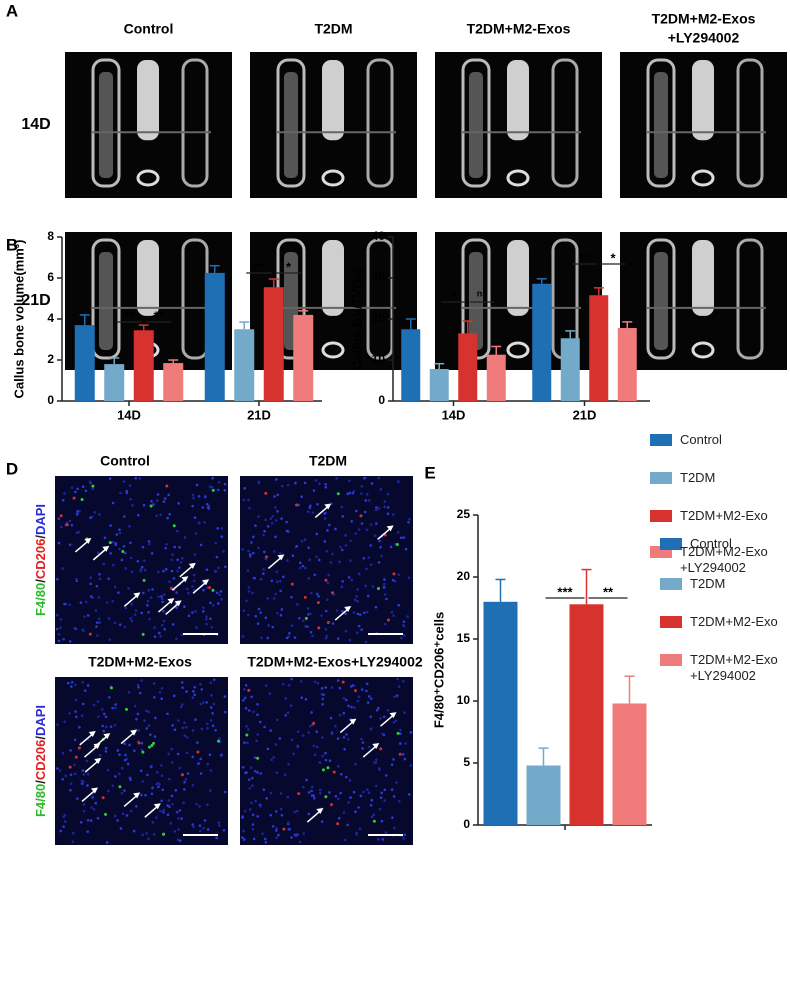 The height and width of the screenshot is (987, 790). Describe the element at coordinates (379, 318) in the screenshot. I see `y-tick-label: 20` at that location.